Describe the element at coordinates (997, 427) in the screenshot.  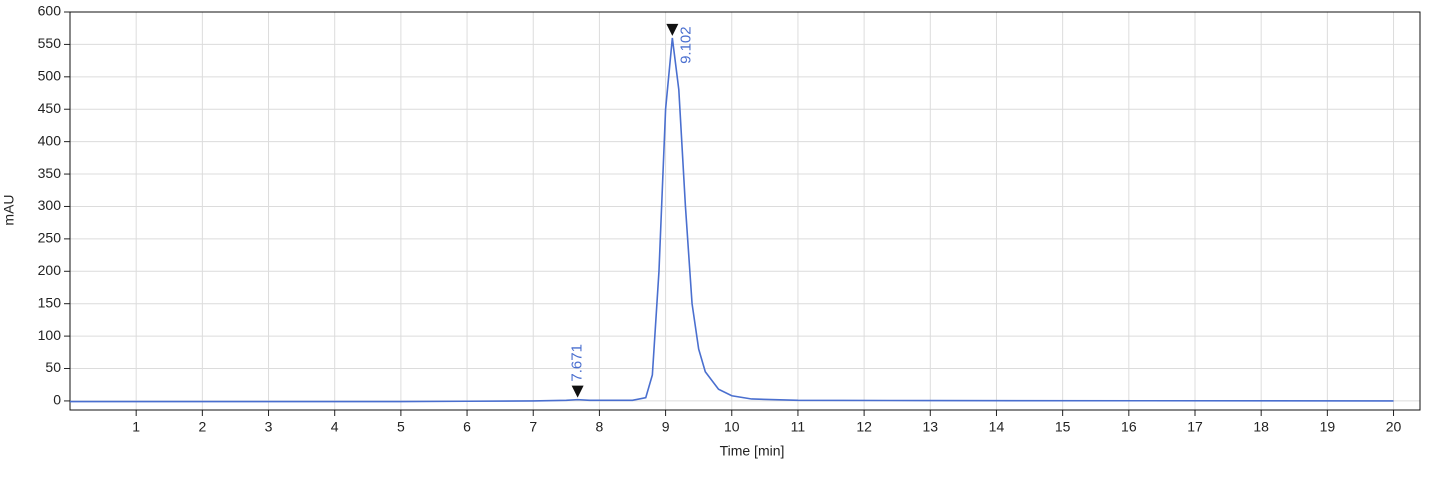
I see `x-tick-label: 14` at that location.